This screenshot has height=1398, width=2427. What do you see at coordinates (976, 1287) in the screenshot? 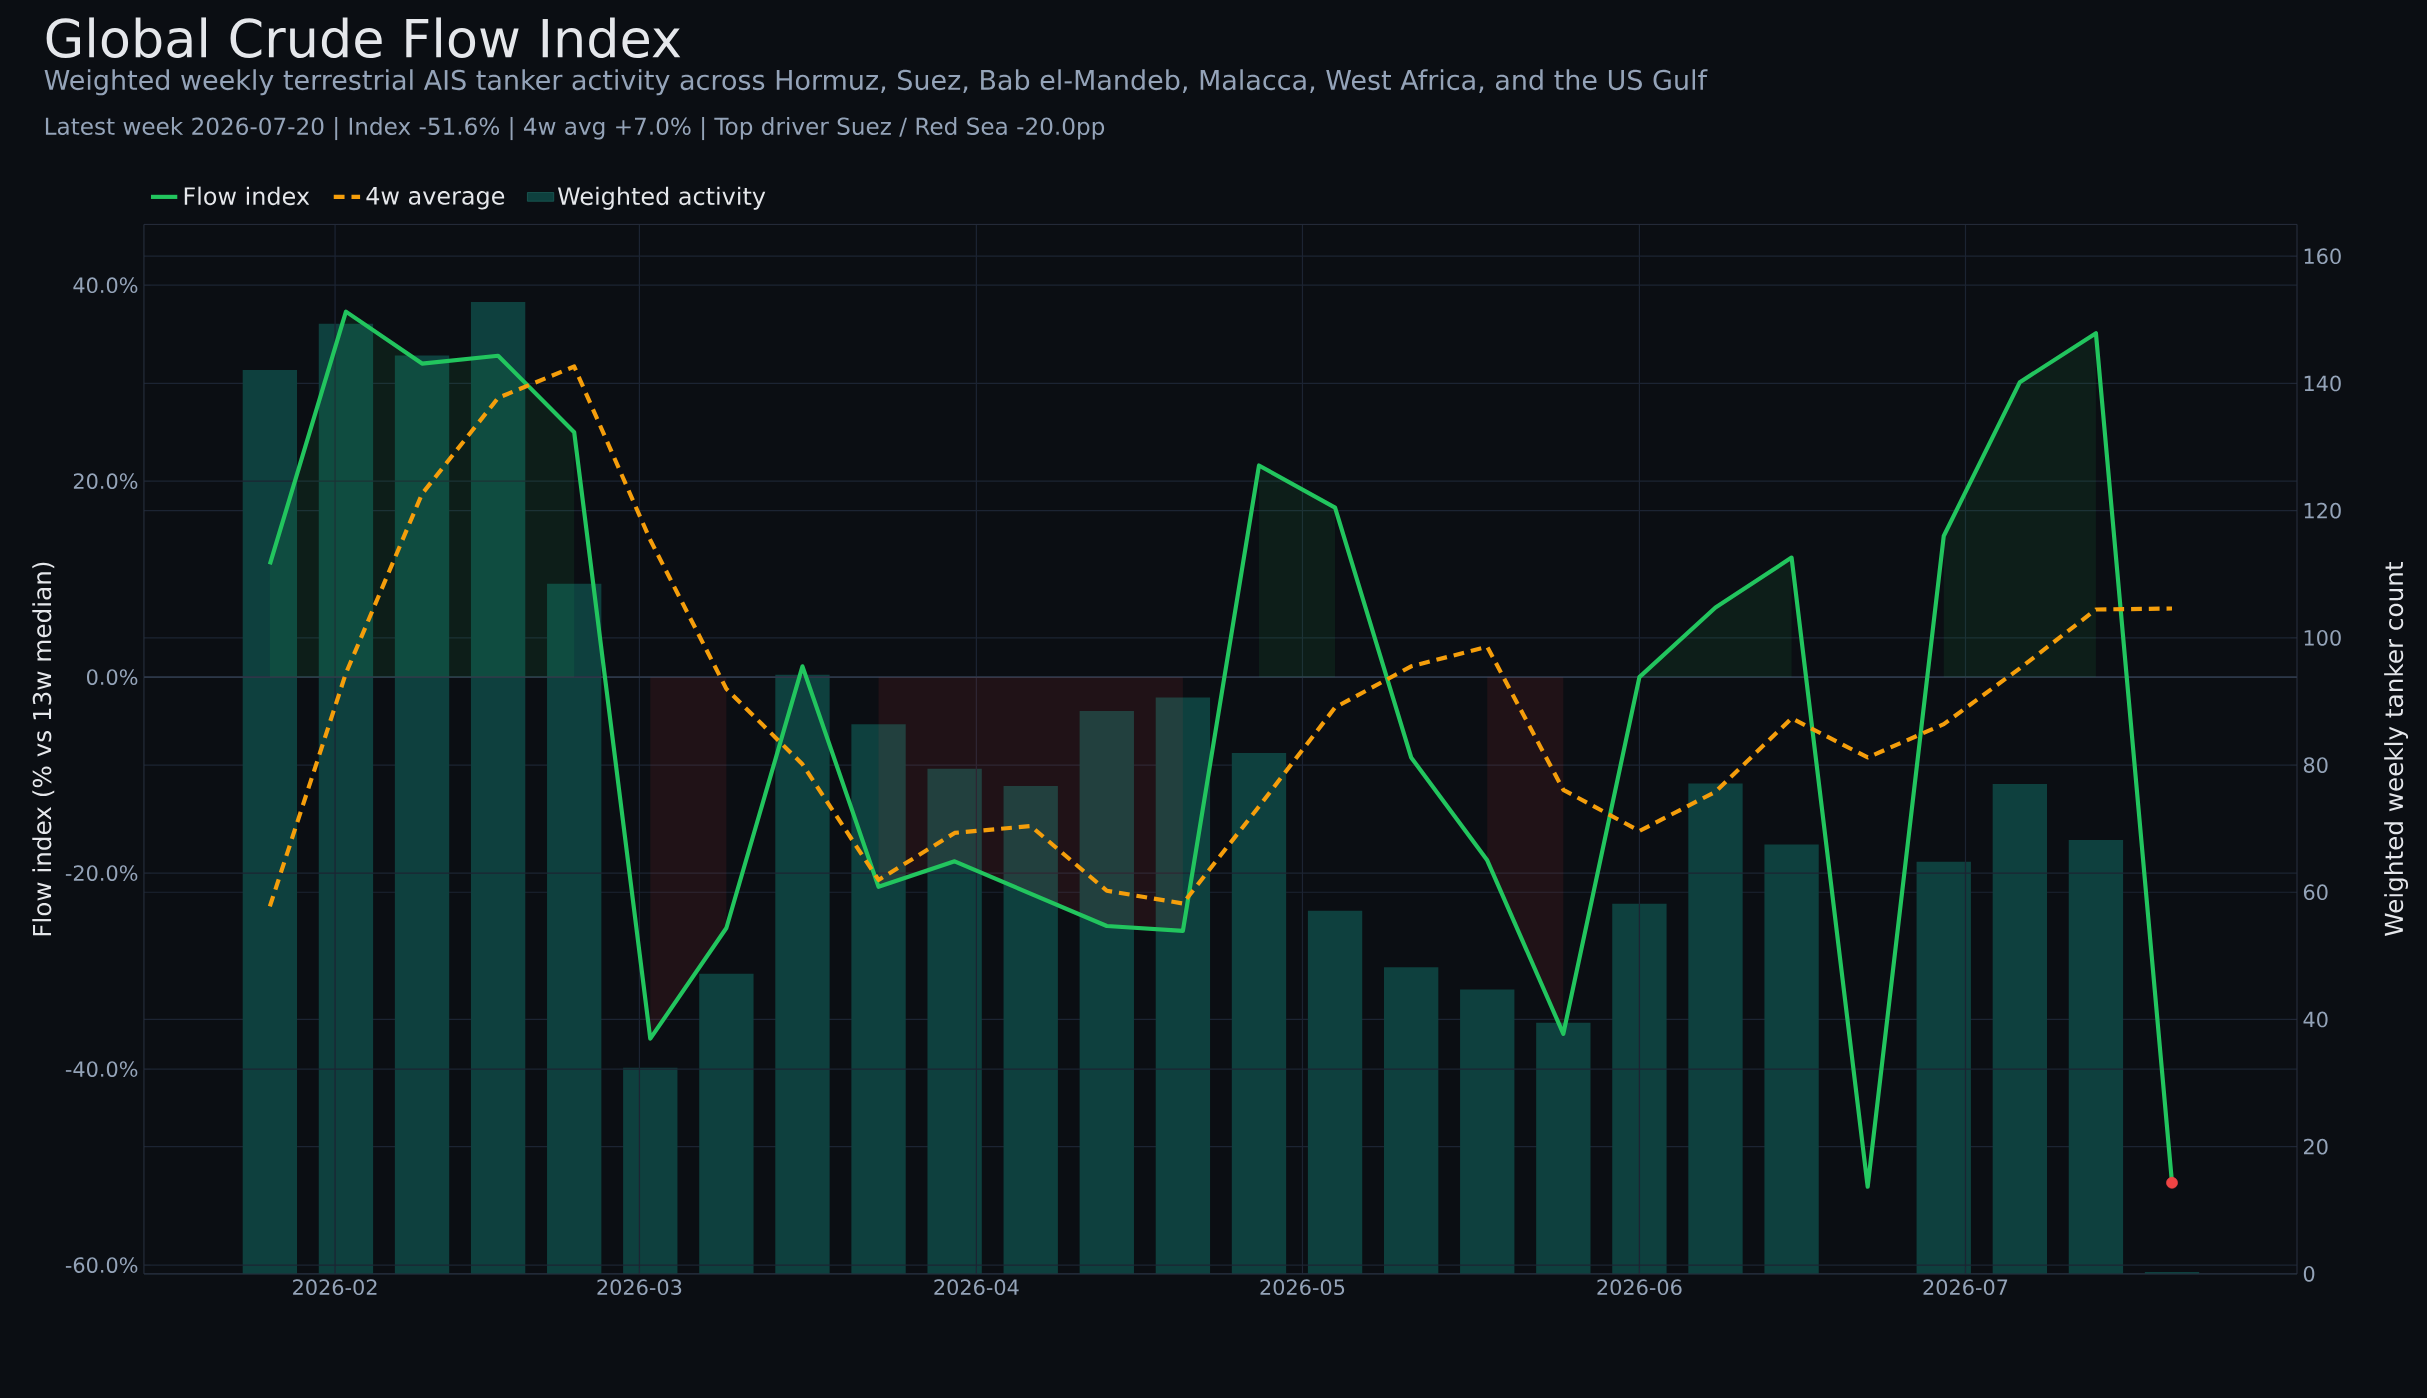
I see `x-tick-label: 2026-04` at bounding box center [976, 1287].